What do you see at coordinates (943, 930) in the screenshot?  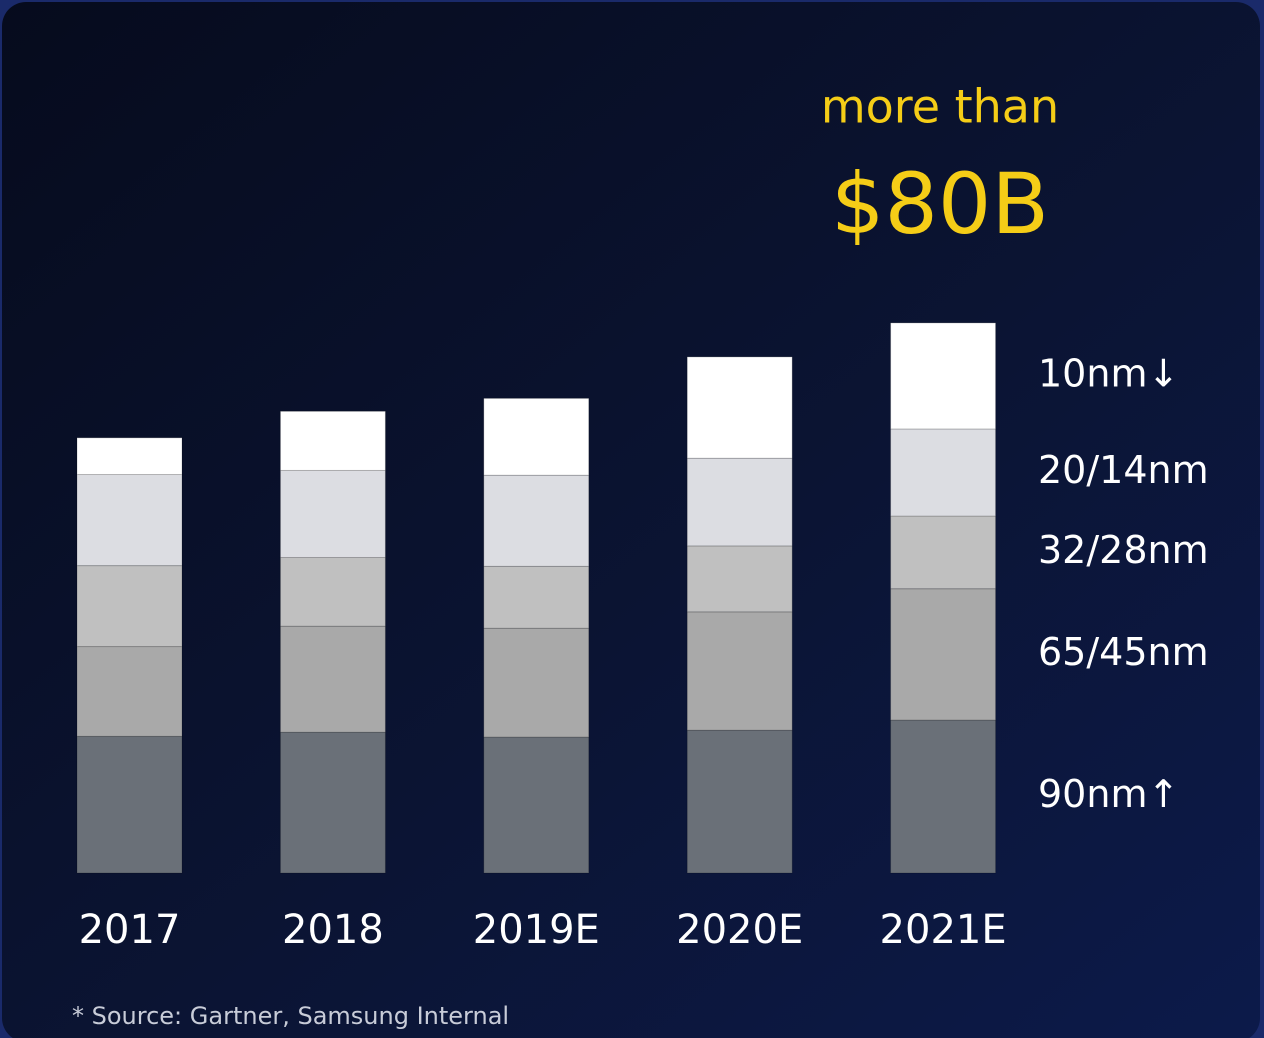 I see `x-tick-label: 2021E` at bounding box center [943, 930].